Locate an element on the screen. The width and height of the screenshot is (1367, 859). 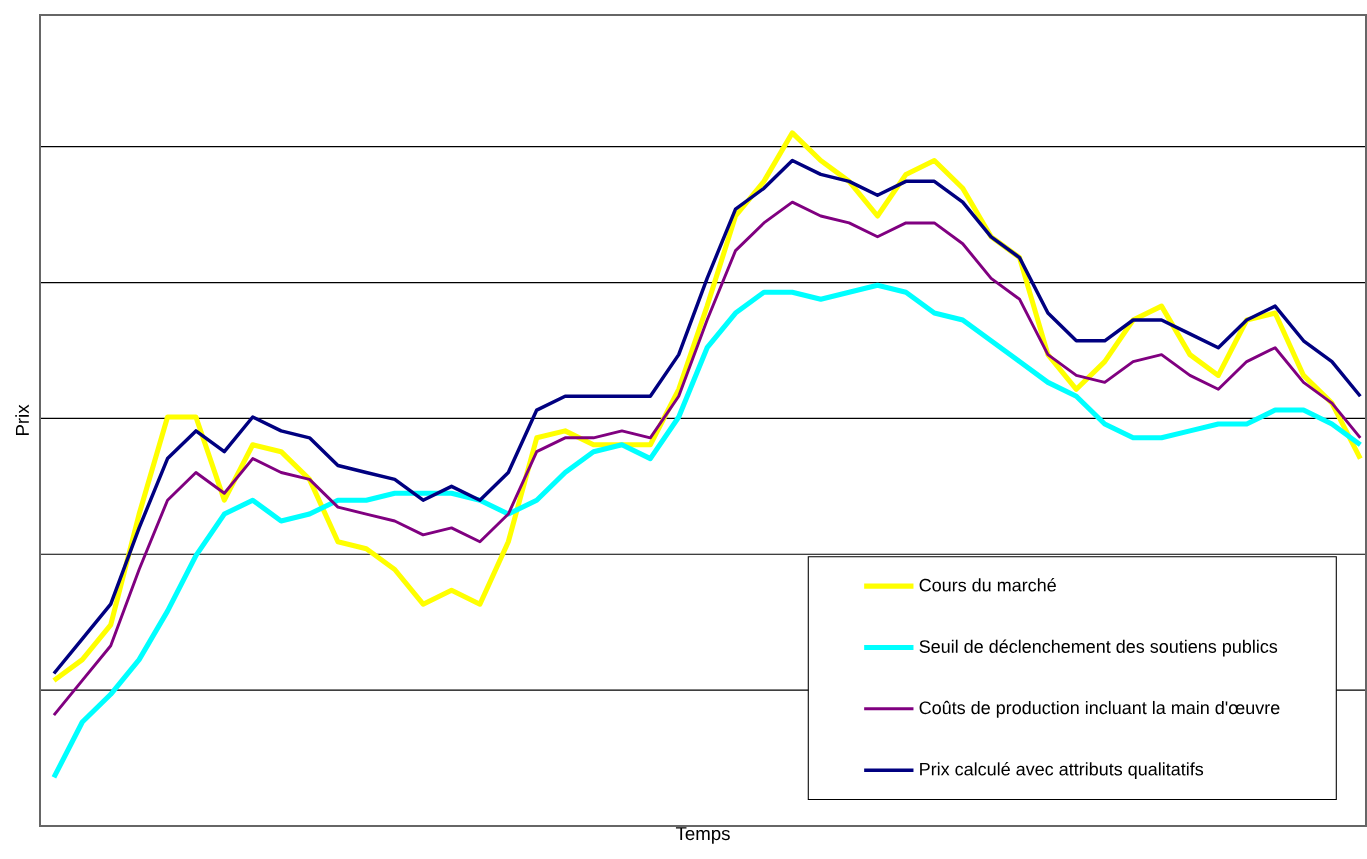
legend-label: Seuil de déclenchement des soutiens publics is located at coordinates (1098, 648).